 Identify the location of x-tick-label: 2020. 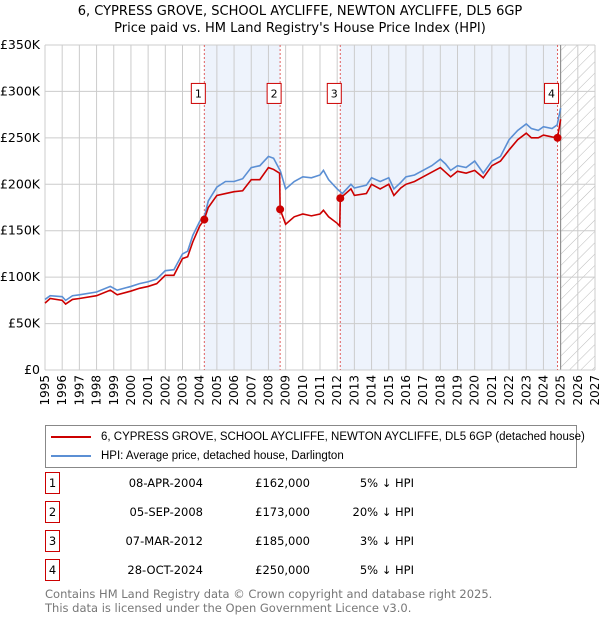
(475, 390).